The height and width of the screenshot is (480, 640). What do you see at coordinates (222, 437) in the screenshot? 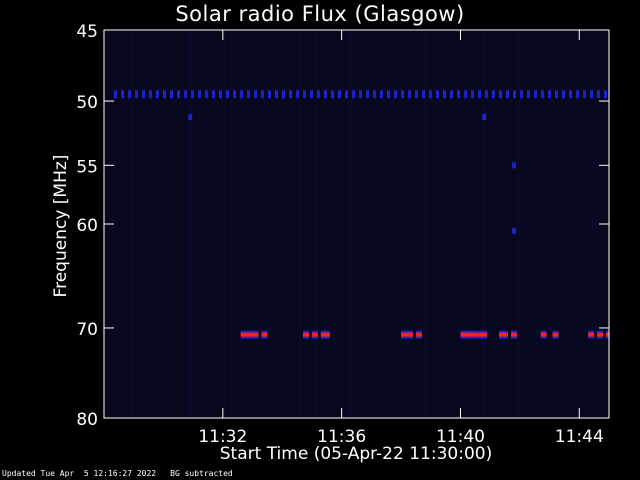
I see `x-tick-label: 11:32` at bounding box center [222, 437].